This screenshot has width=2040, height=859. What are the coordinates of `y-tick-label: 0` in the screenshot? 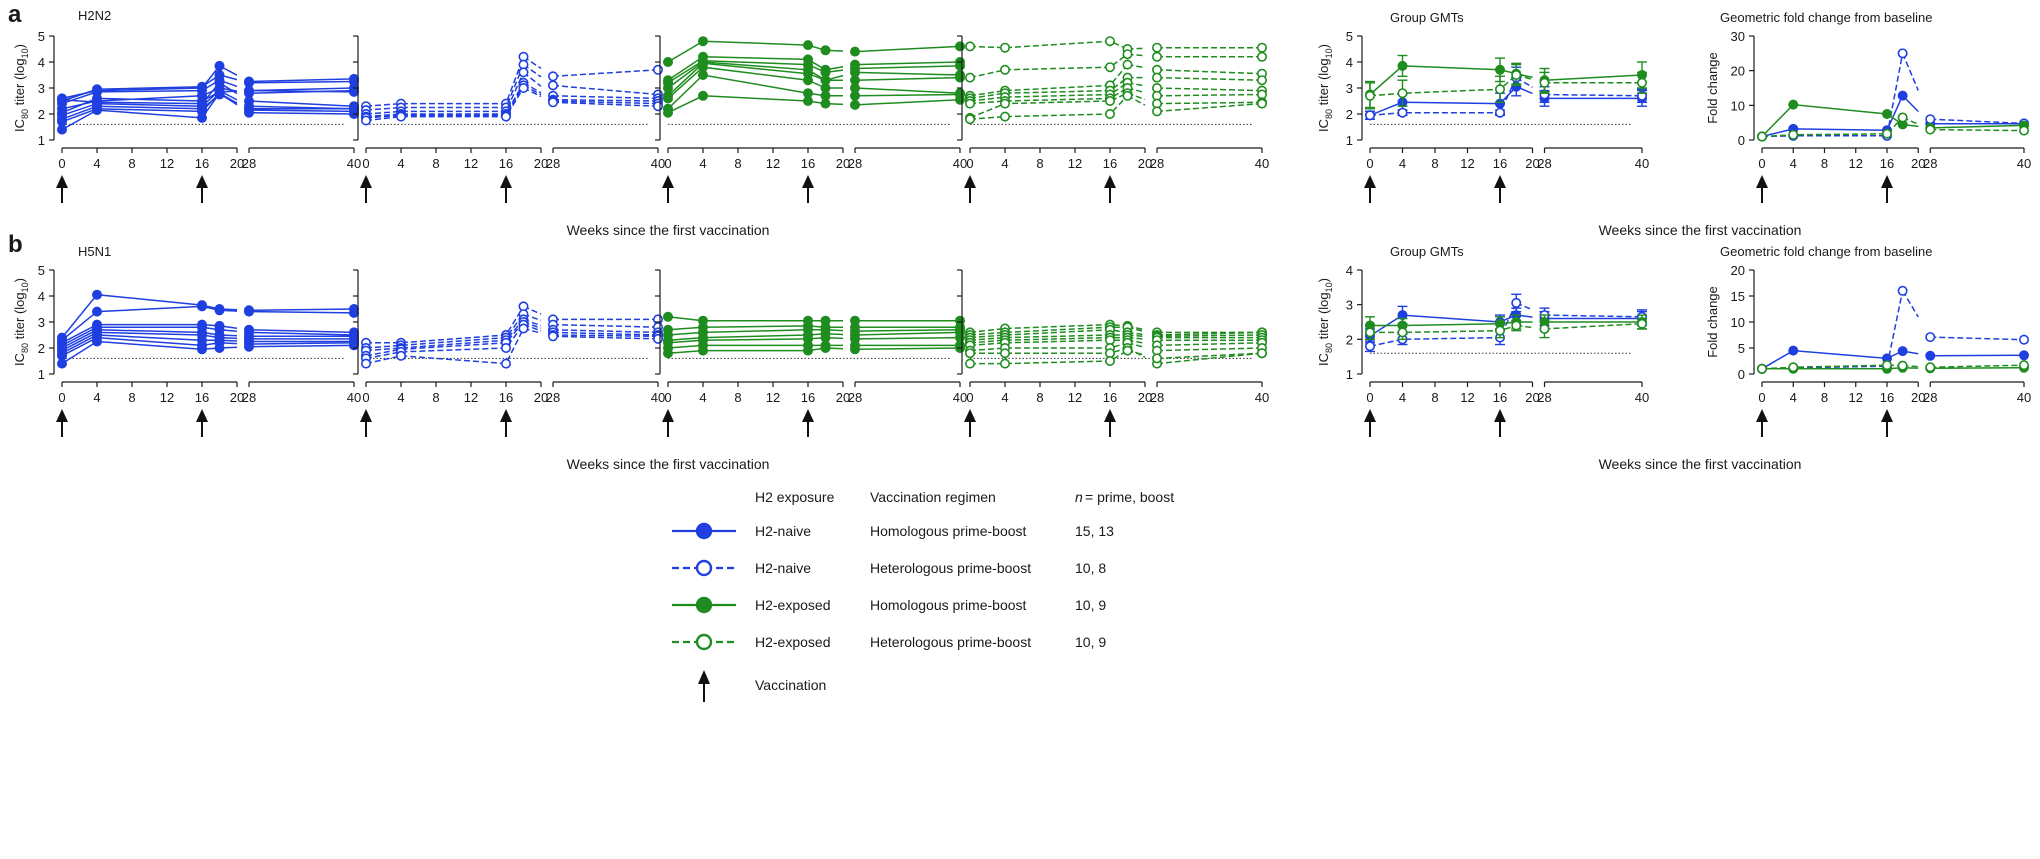 It's located at (1741, 374).